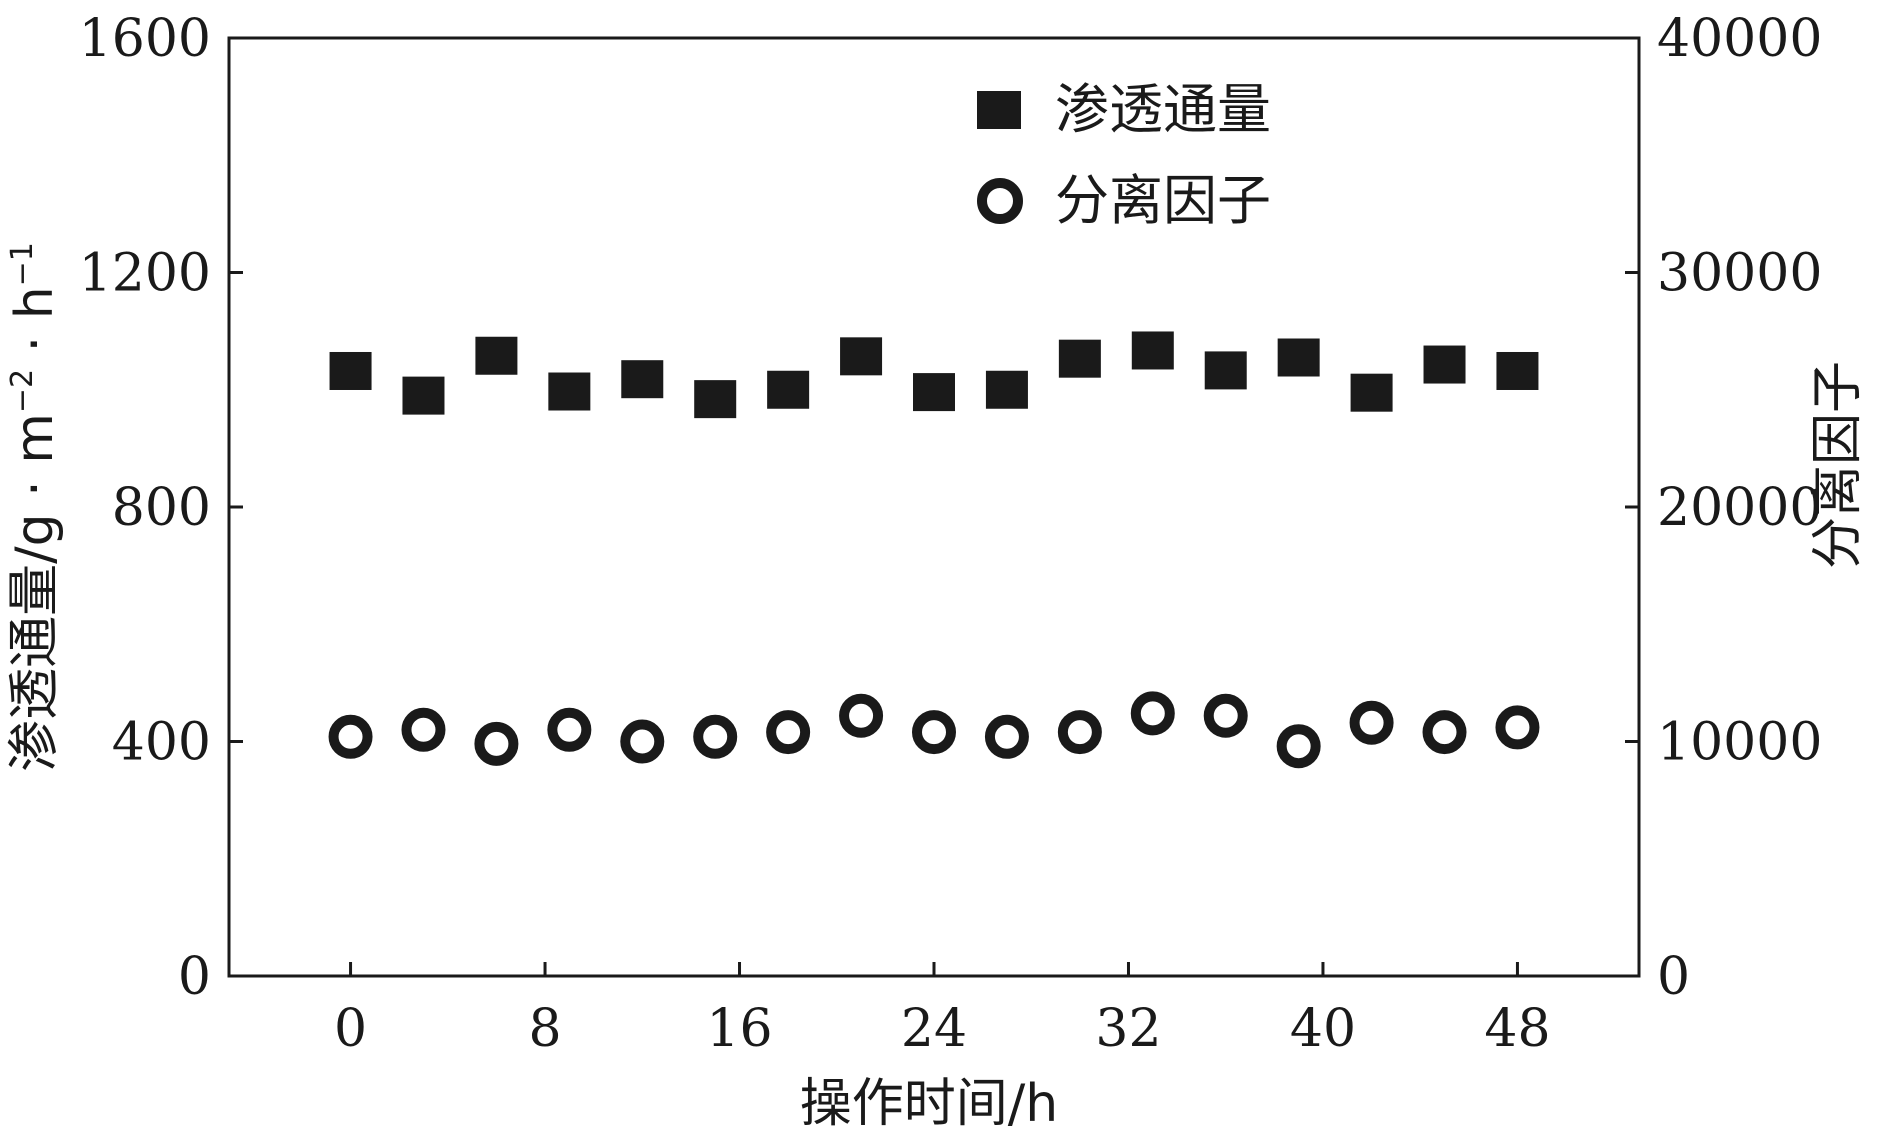 The width and height of the screenshot is (1890, 1139). I want to click on legend-square-marker, so click(999, 110).